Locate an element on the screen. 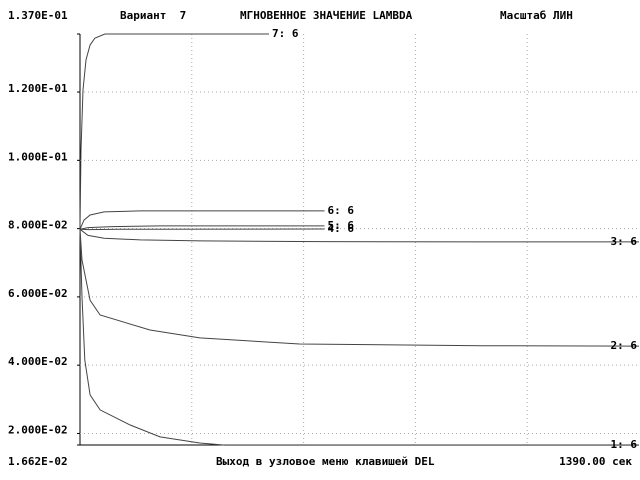 The width and height of the screenshot is (640, 480). time-label: 1390.00 сек is located at coordinates (595, 461).